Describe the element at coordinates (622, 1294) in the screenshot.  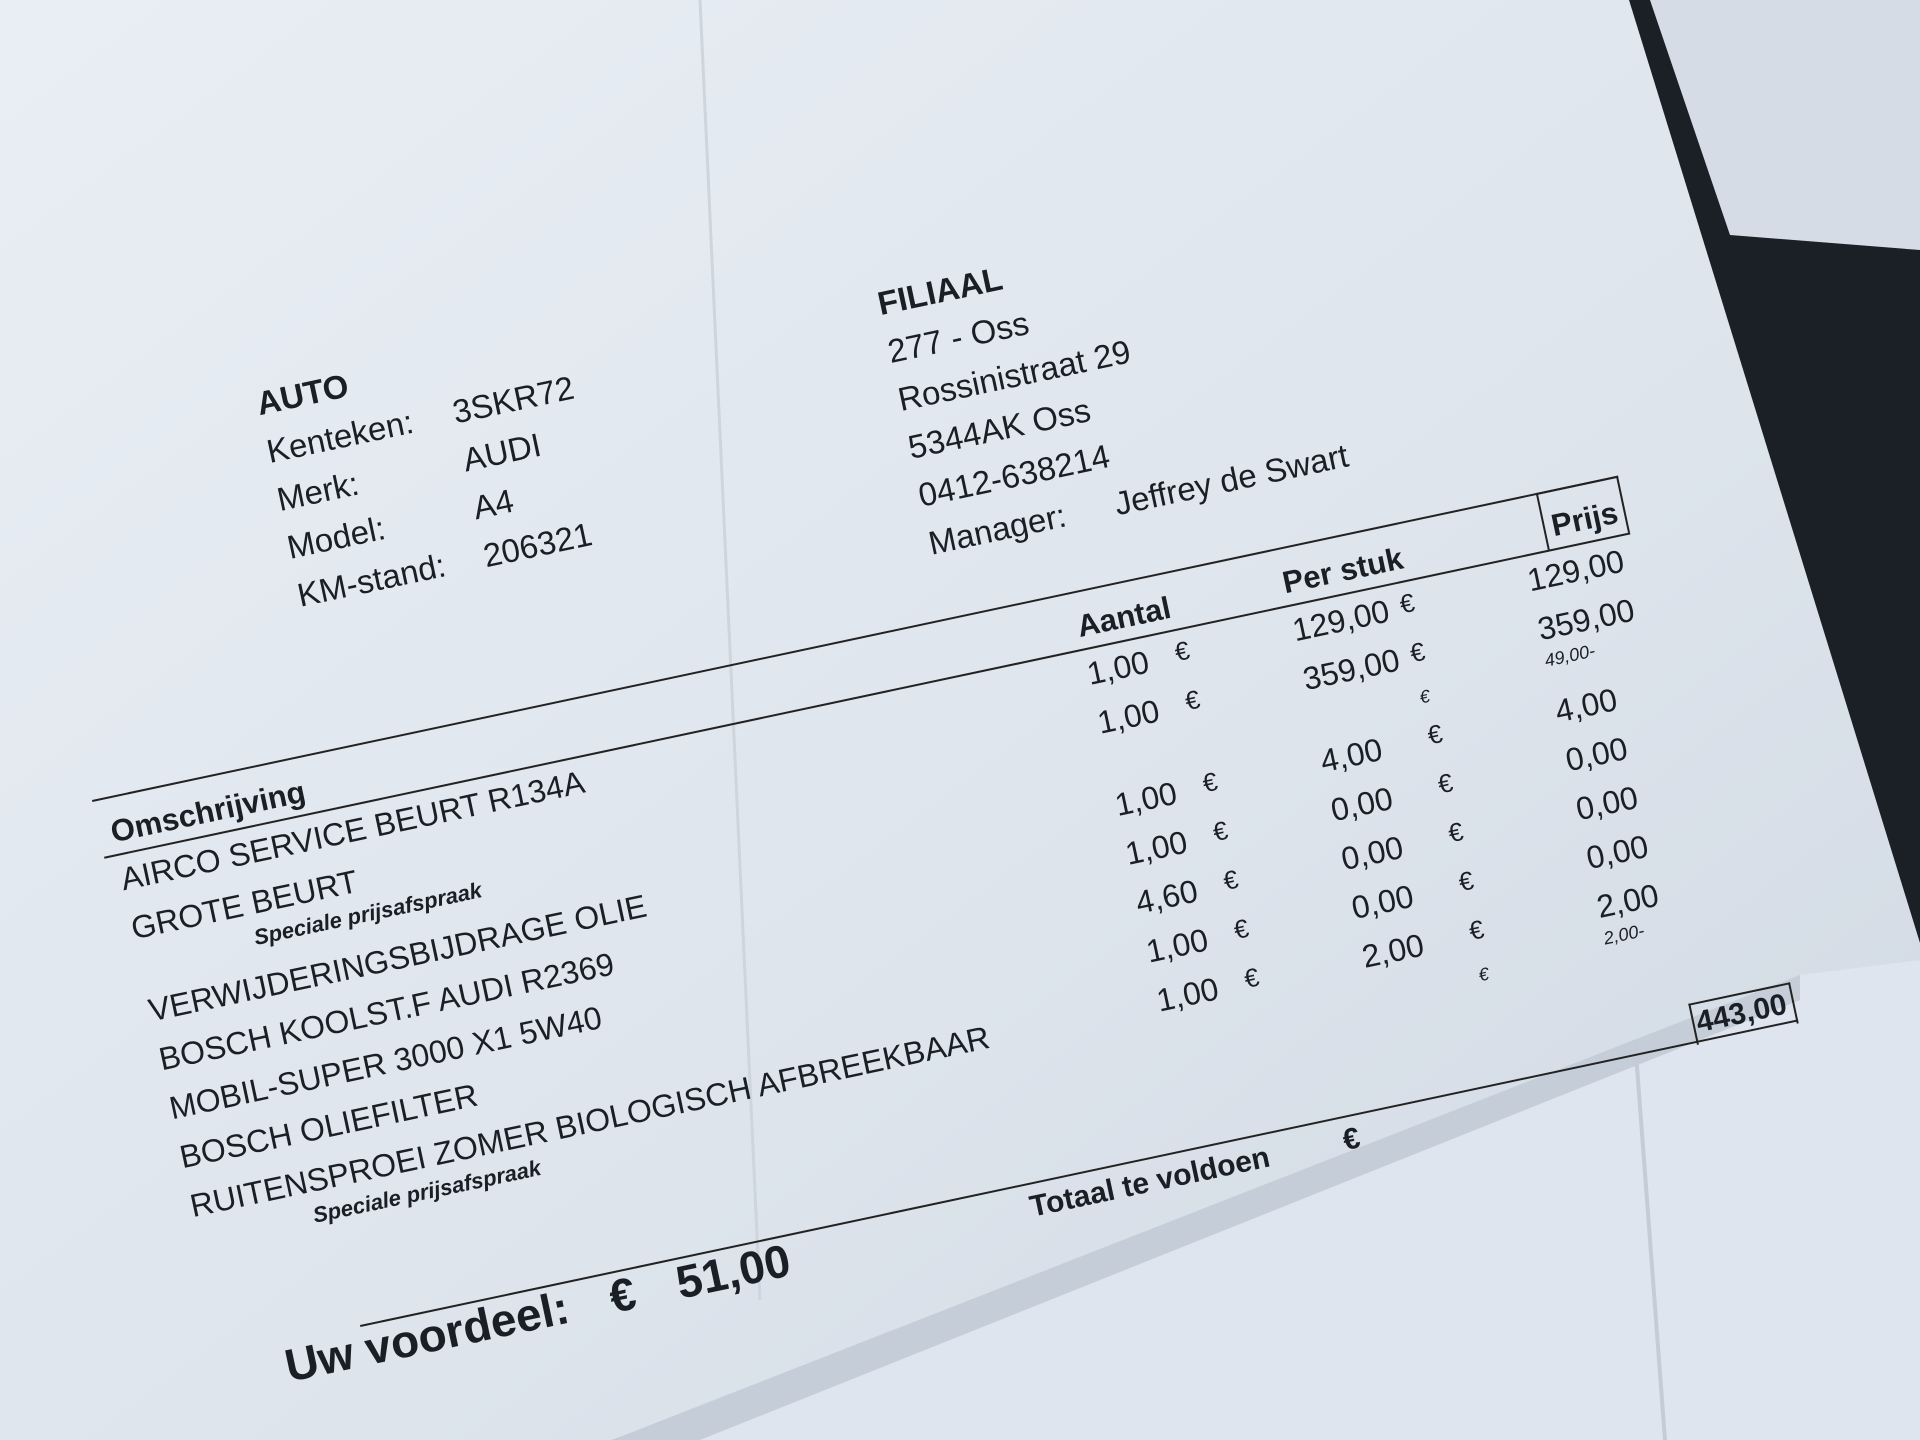
I see `voordeel-currency: €` at that location.